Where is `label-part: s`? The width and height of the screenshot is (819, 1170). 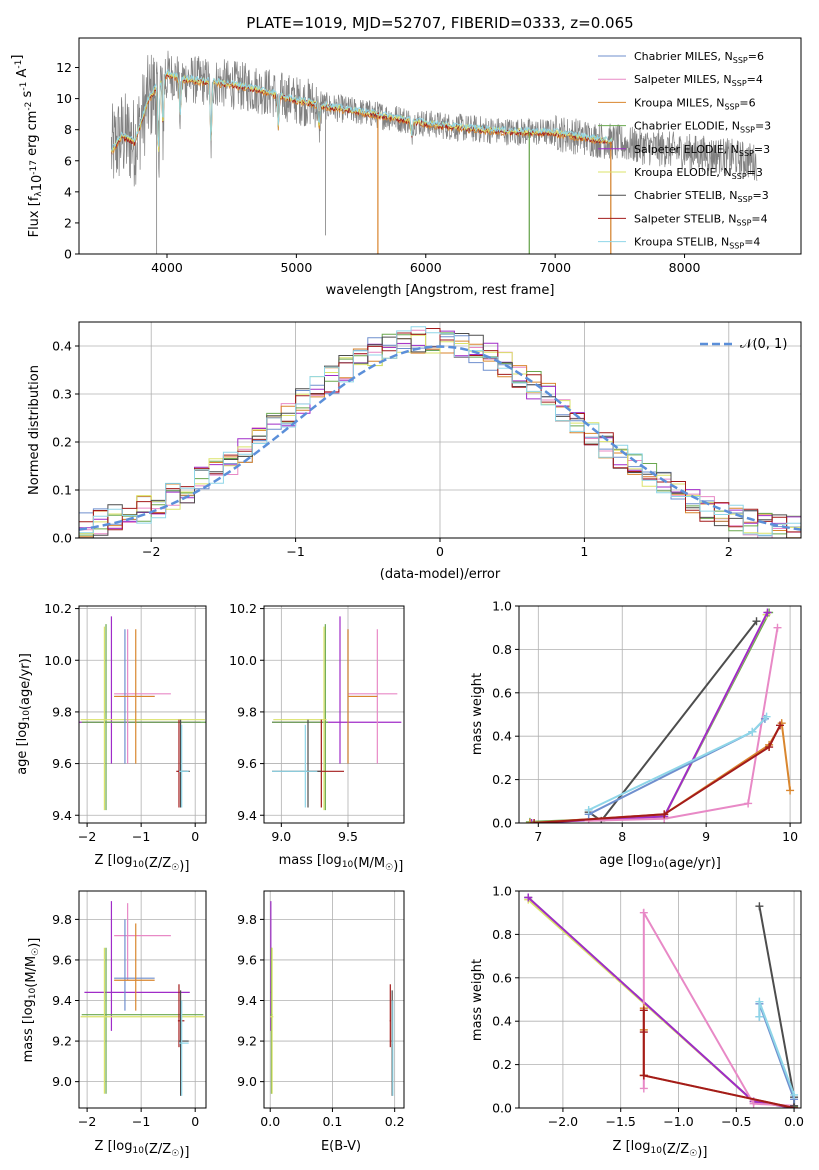
label-part: s is located at coordinates (27, 95).